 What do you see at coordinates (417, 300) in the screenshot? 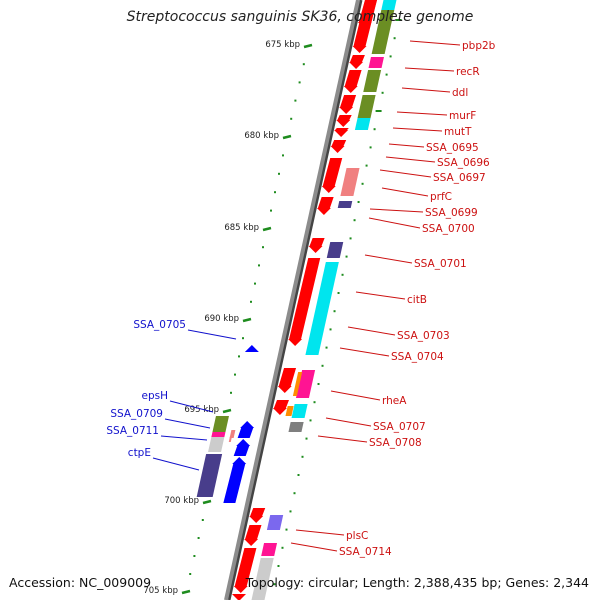
I see `gene-label-forward: citB` at bounding box center [417, 300].